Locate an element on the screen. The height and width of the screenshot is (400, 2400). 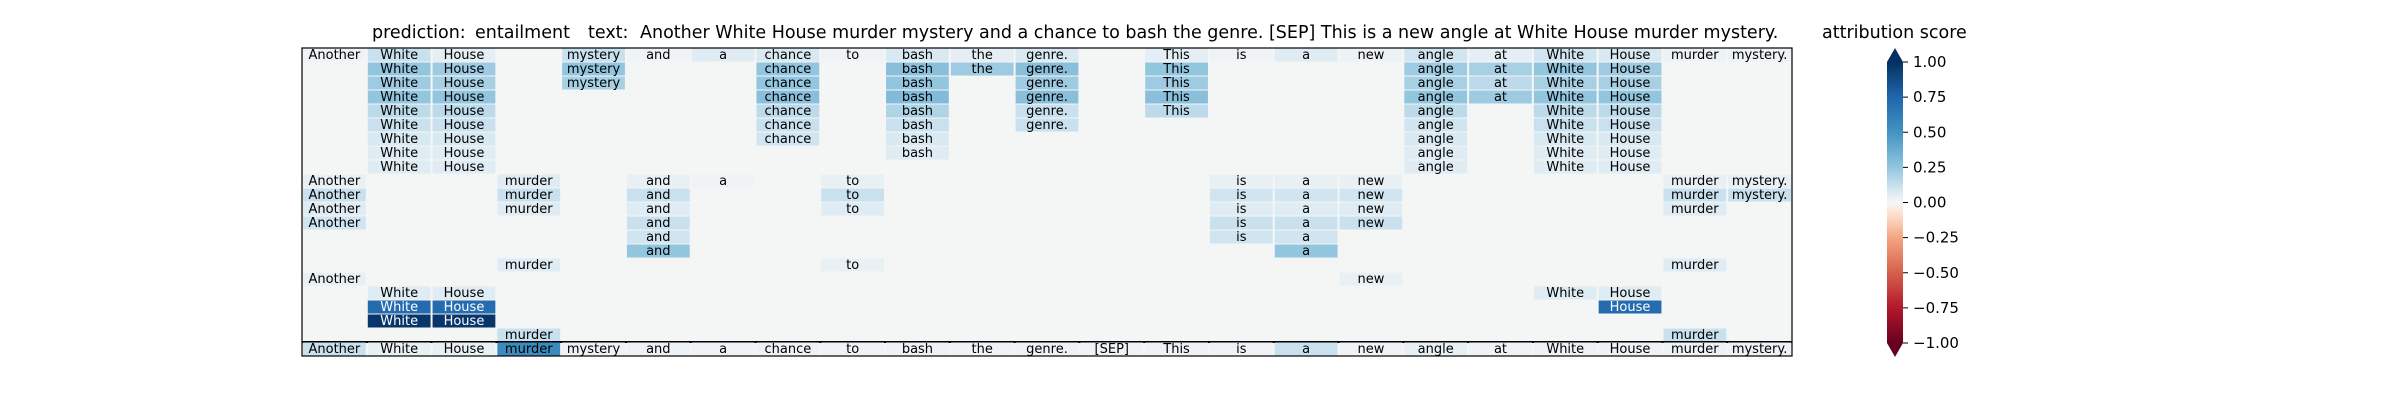
attention-row-4-token-label: White is located at coordinates (399, 111).